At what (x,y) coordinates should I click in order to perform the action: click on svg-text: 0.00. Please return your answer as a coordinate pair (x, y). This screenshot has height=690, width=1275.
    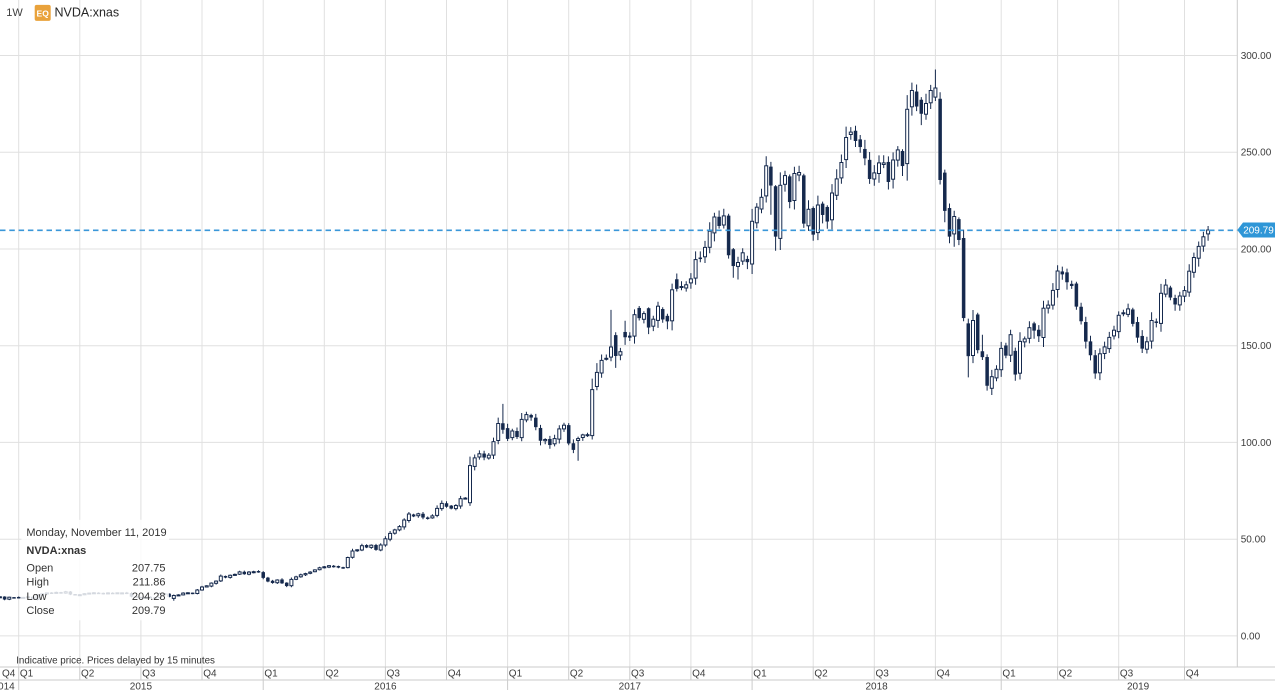
    Looking at the image, I should click on (1251, 636).